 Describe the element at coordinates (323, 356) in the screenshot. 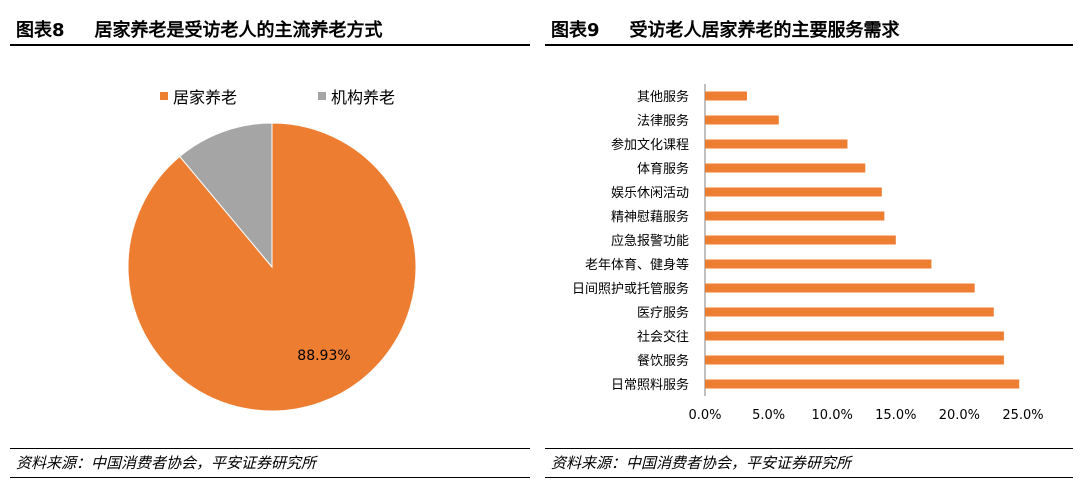

I see `pie-data-label: 88.93%` at that location.